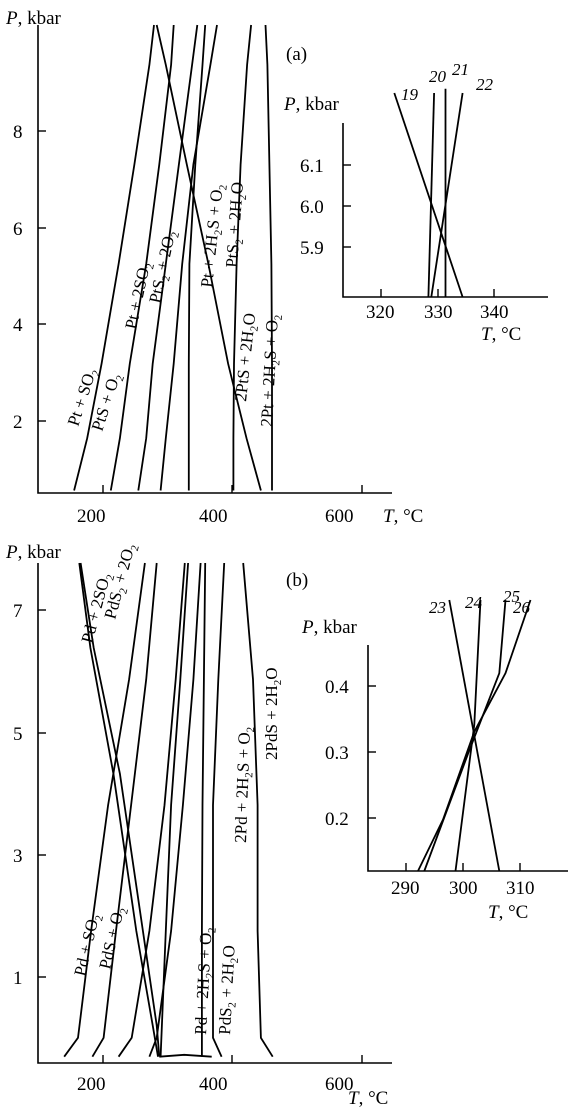 The image size is (568, 1107). I want to click on curve-b-main-2pd-2h2s-o2, so click(258, 810).